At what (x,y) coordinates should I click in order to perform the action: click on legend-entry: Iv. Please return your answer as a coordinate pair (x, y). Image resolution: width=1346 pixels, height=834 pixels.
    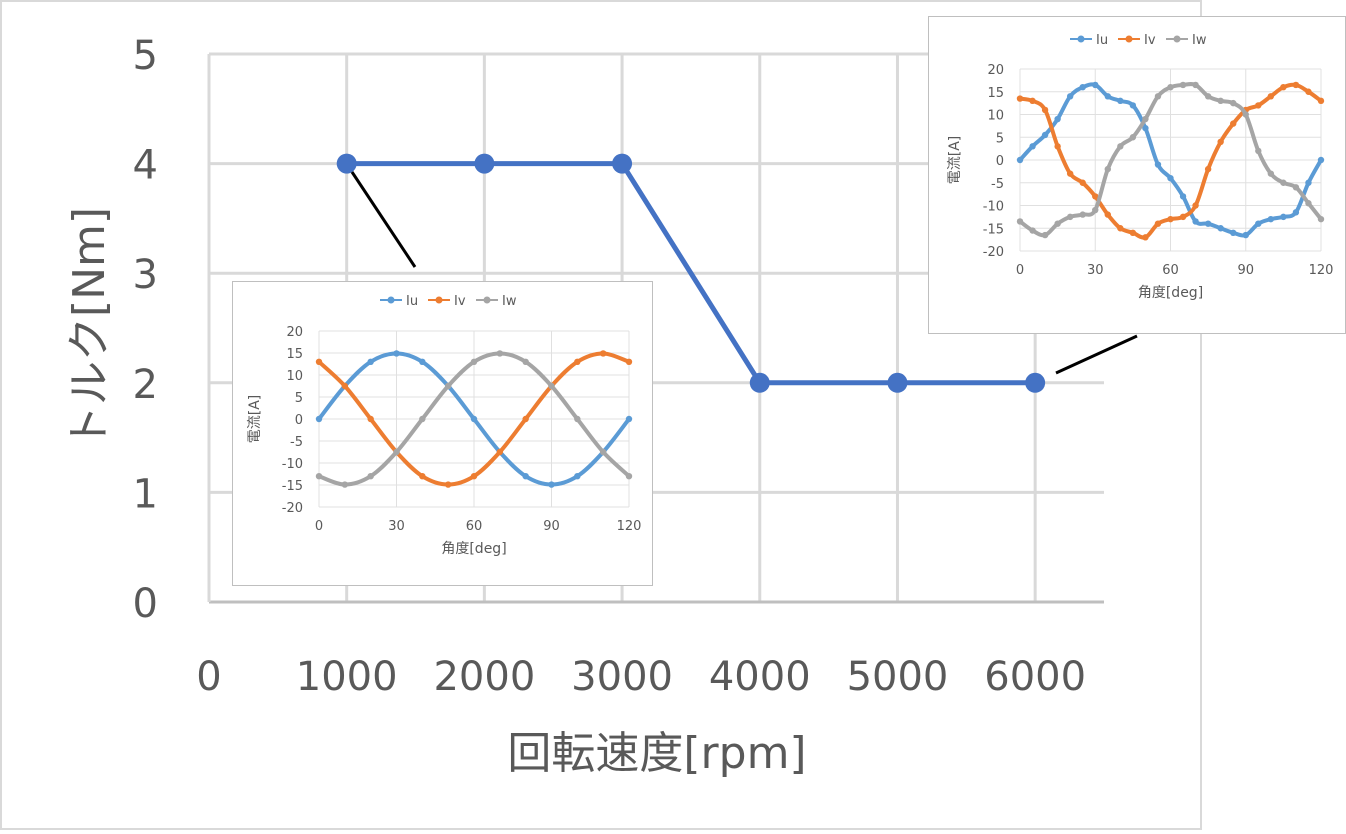
    Looking at the image, I should click on (460, 301).